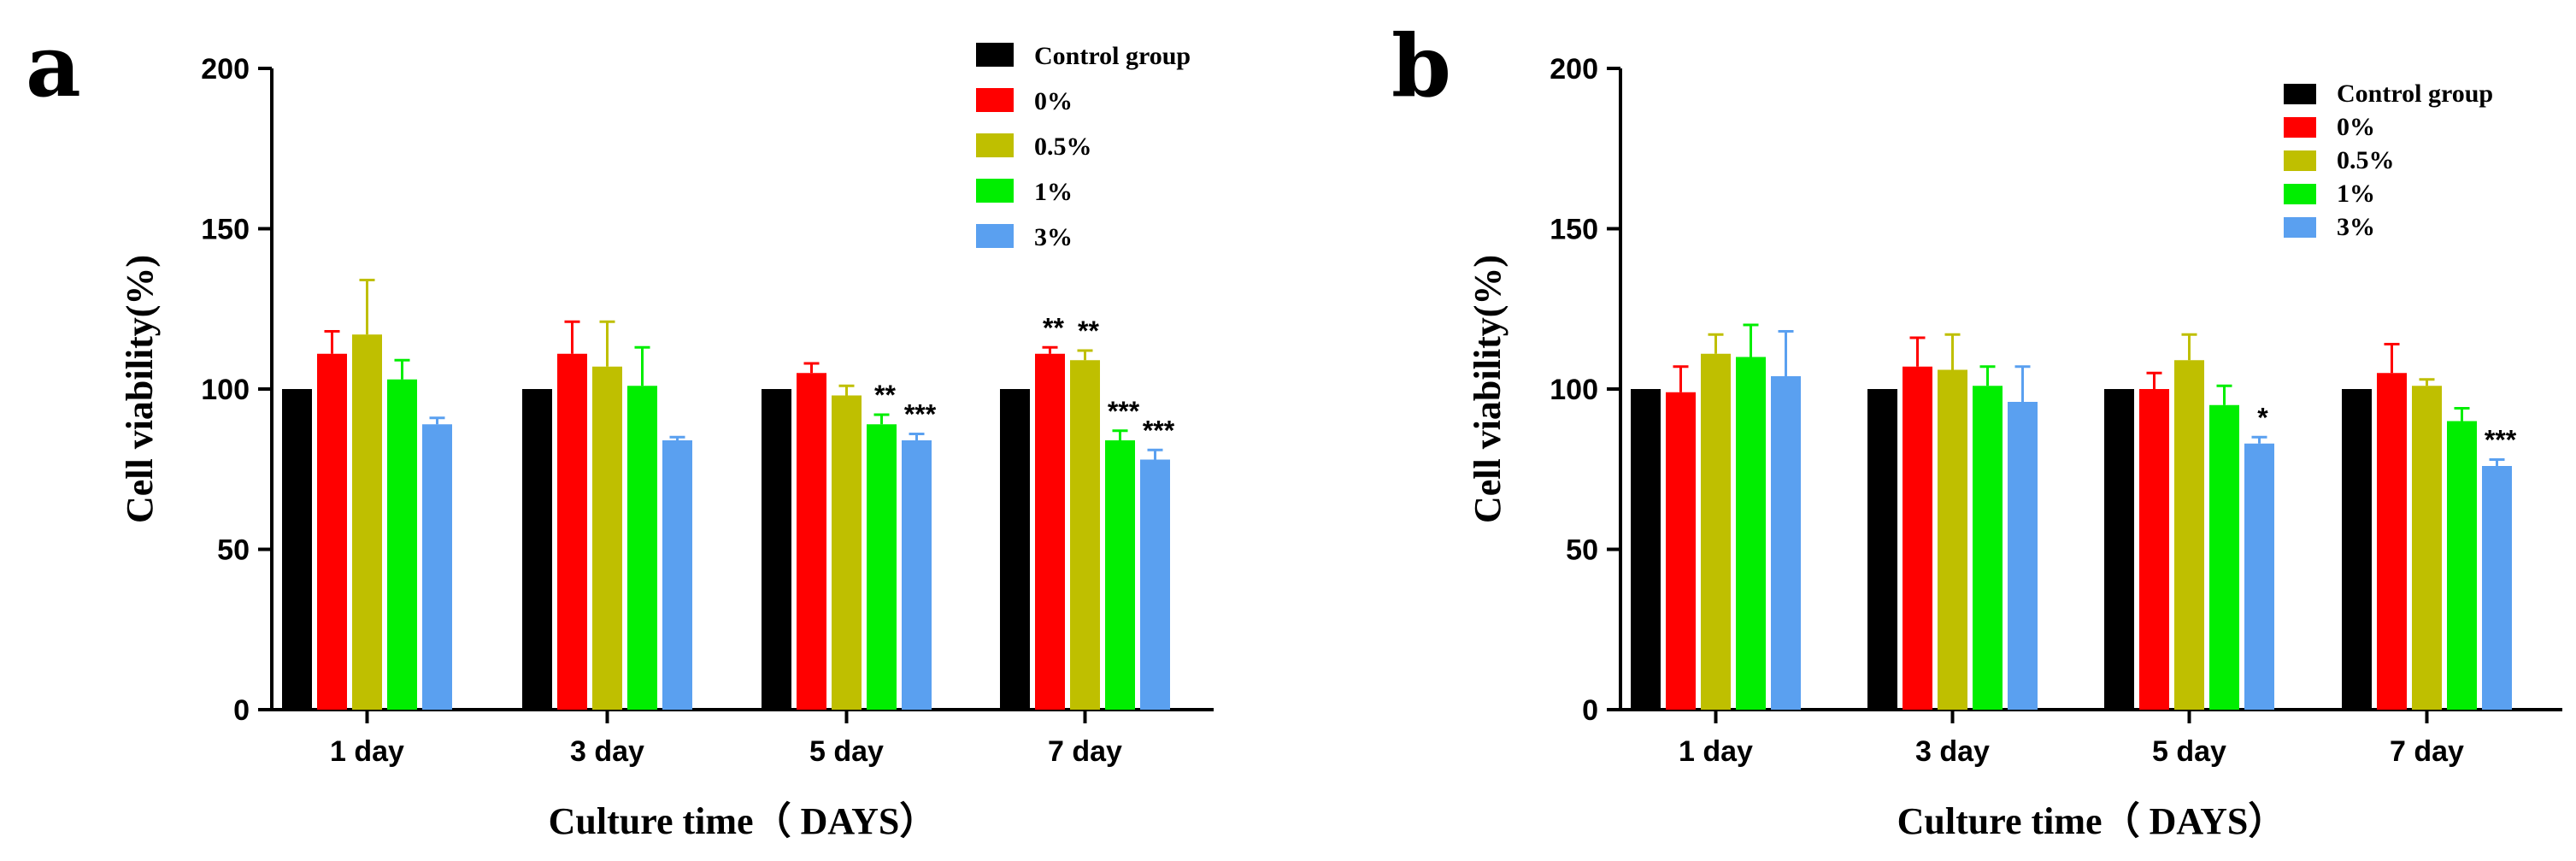 The width and height of the screenshot is (2576, 861). What do you see at coordinates (1421, 65) in the screenshot?
I see `panel-b-letter: b` at bounding box center [1421, 65].